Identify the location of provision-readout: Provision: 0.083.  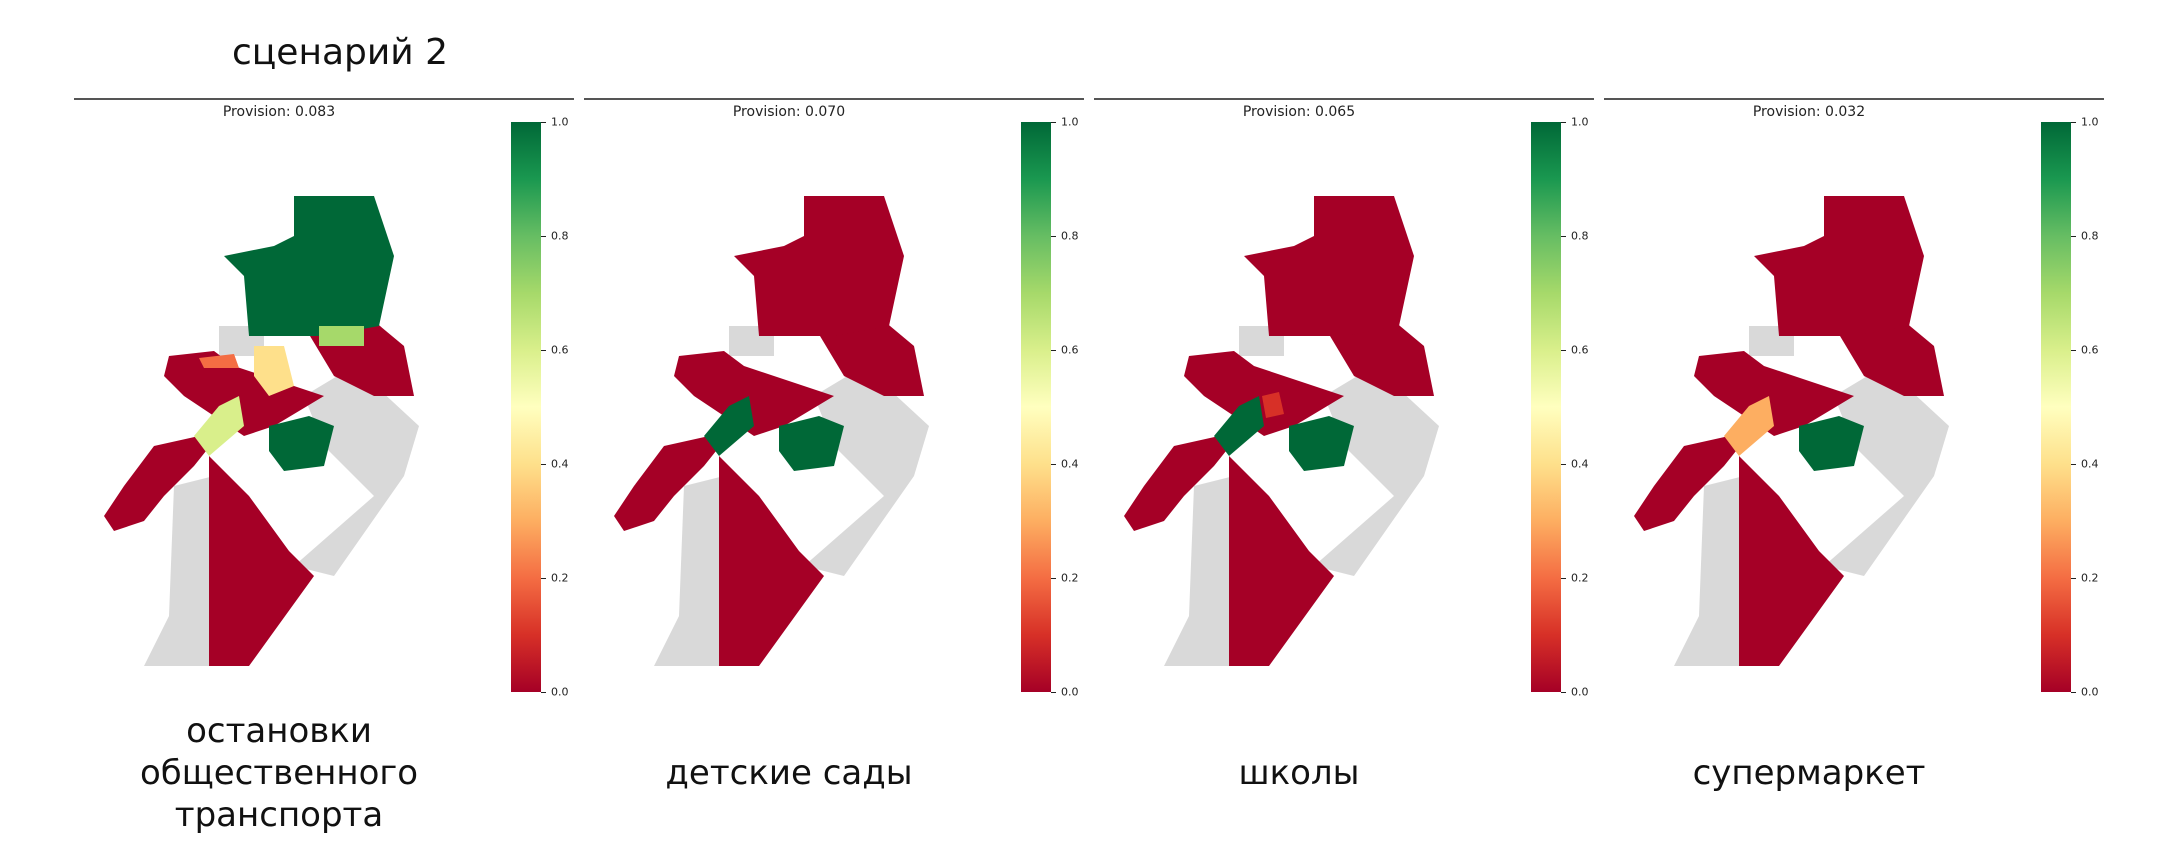
(279, 112).